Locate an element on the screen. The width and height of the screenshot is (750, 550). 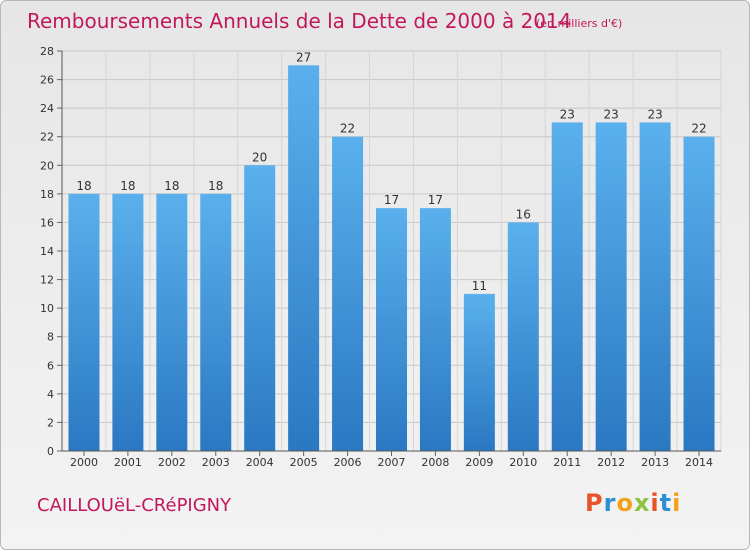
x-tick-label: 2004 is located at coordinates (260, 462).